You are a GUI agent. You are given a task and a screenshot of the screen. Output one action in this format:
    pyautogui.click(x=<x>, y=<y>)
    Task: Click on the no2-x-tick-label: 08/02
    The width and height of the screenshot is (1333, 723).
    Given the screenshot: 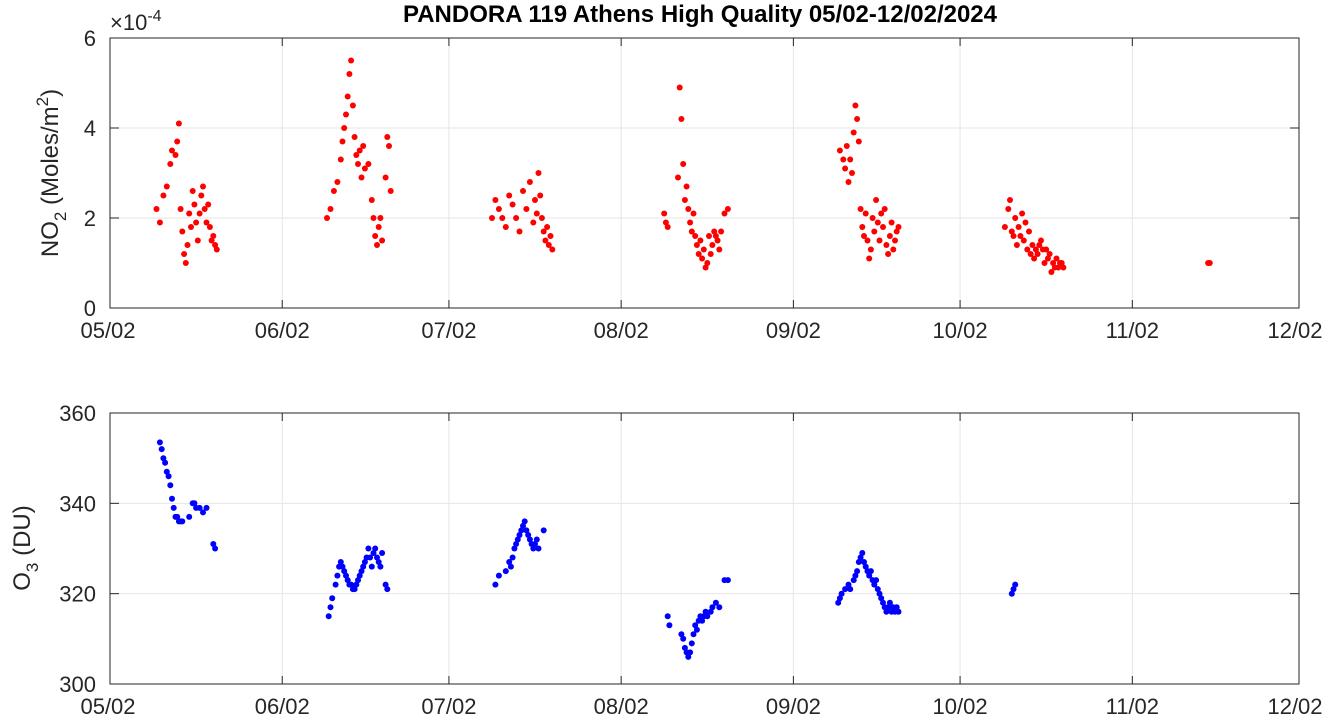 What is the action you would take?
    pyautogui.click(x=621, y=330)
    